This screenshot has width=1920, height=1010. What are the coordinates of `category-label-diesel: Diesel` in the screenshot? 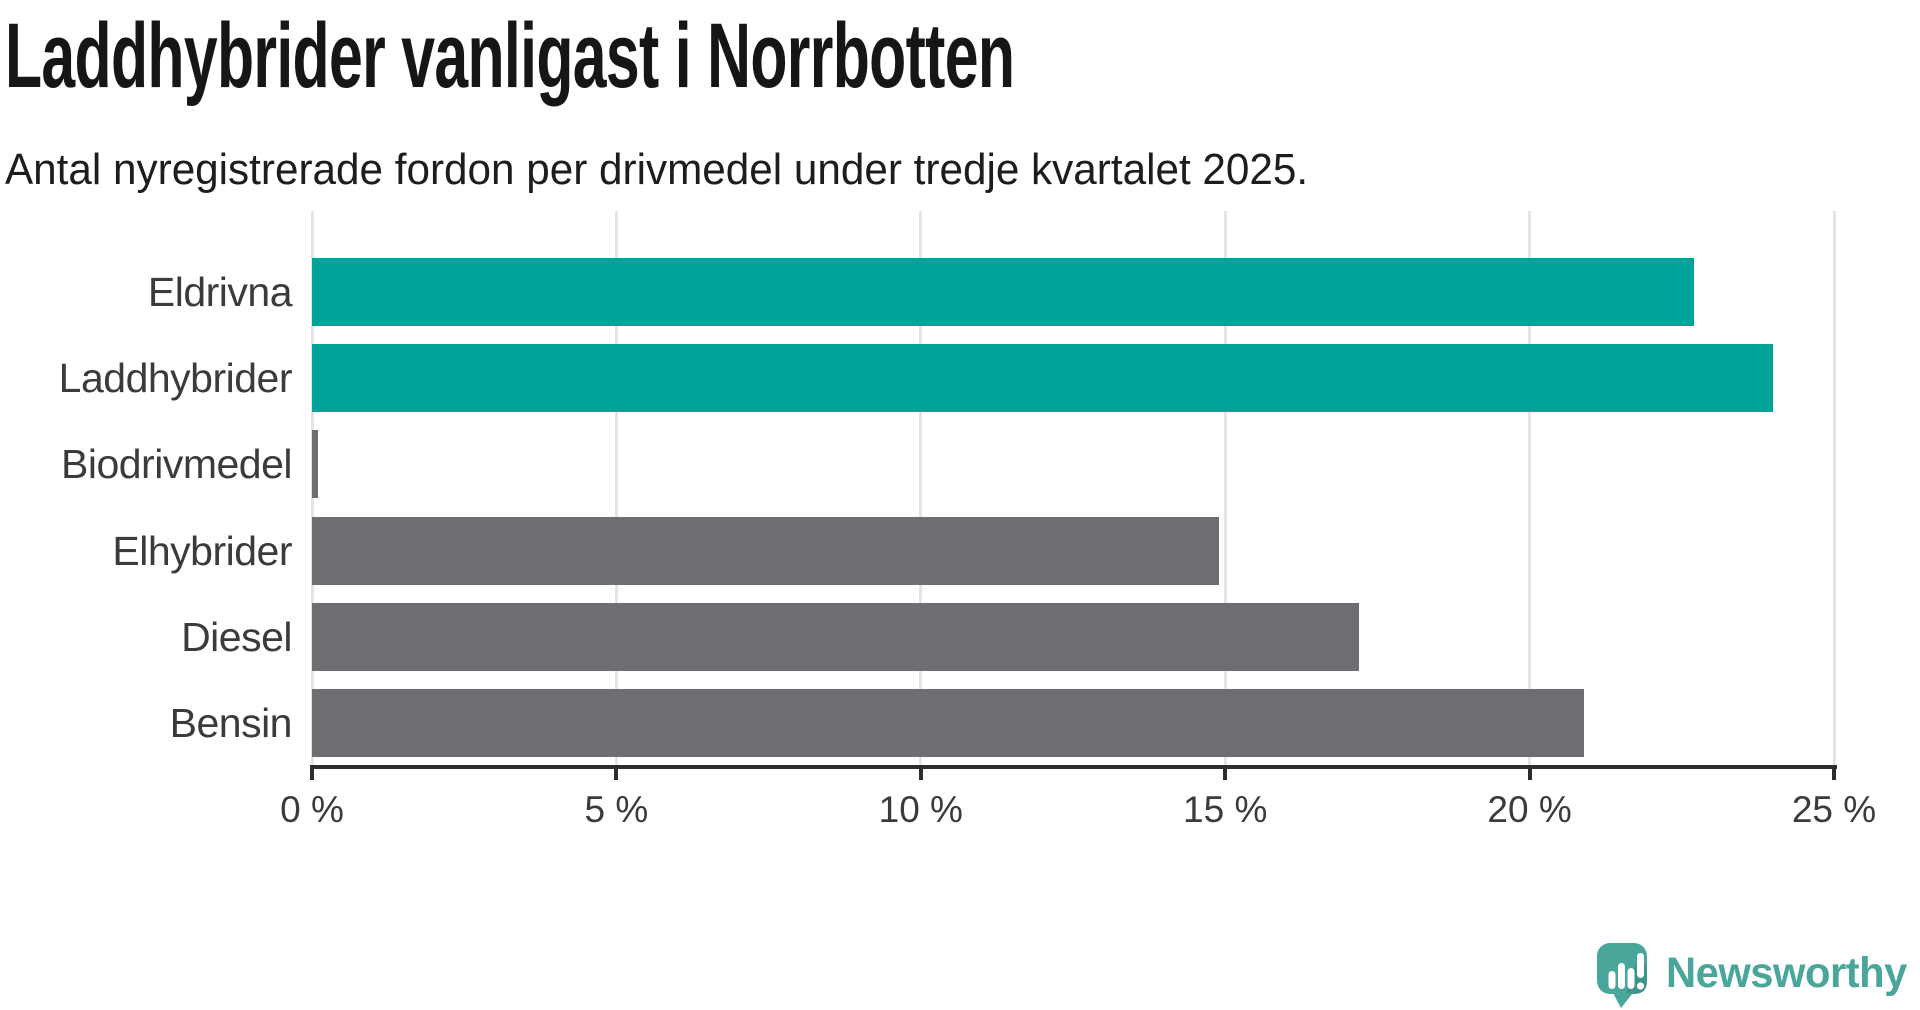 It's located at (236, 636).